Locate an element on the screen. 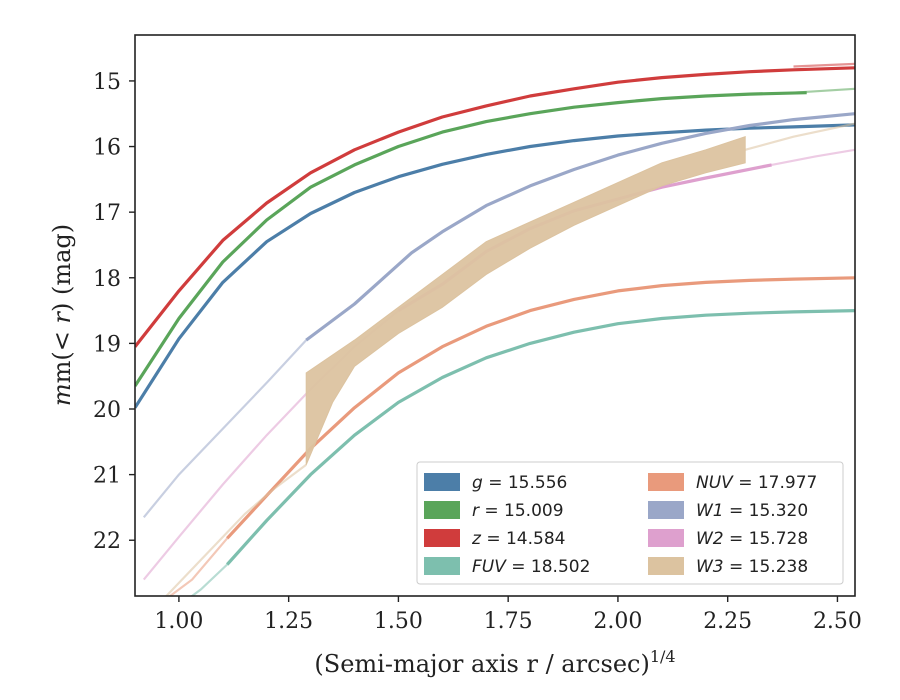 Image resolution: width=900 pixels, height=700 pixels. y-axis-label-prefix: m( is located at coordinates (62, 367).